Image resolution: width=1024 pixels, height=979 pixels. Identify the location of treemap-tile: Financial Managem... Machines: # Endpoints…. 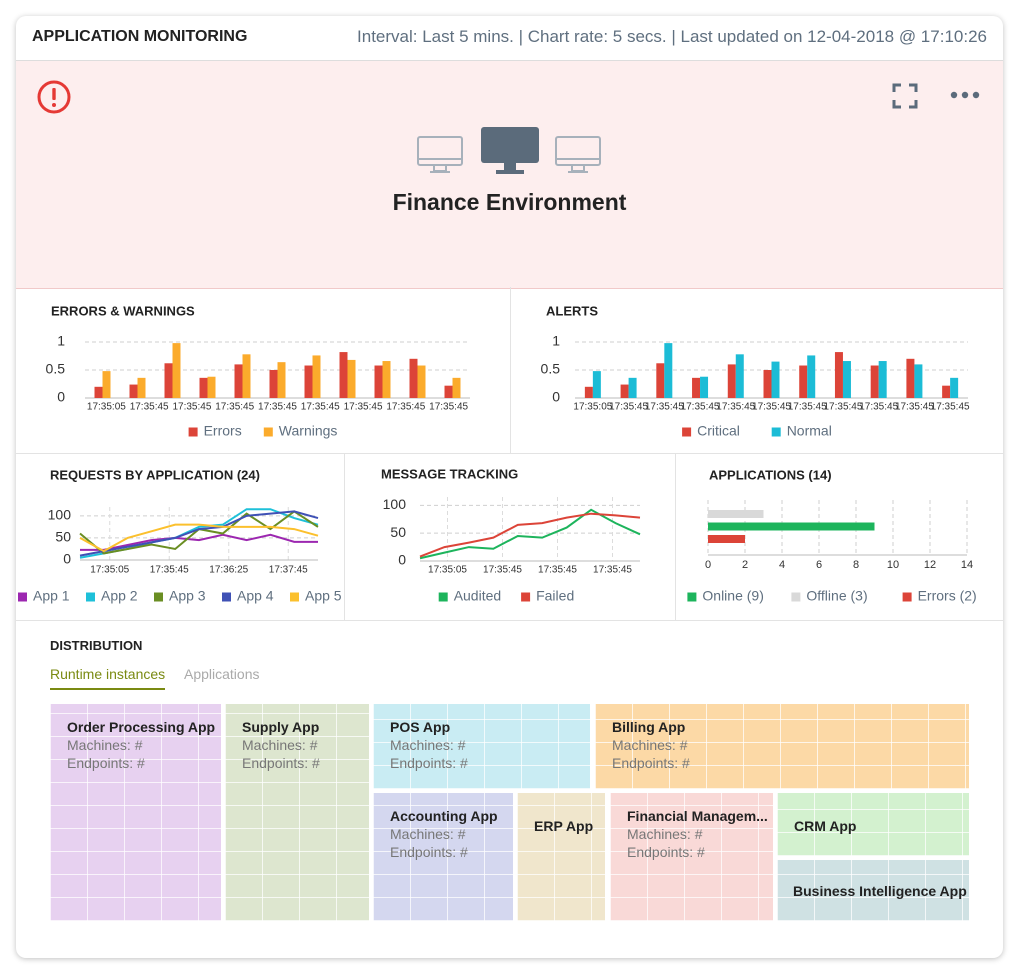
(691, 857).